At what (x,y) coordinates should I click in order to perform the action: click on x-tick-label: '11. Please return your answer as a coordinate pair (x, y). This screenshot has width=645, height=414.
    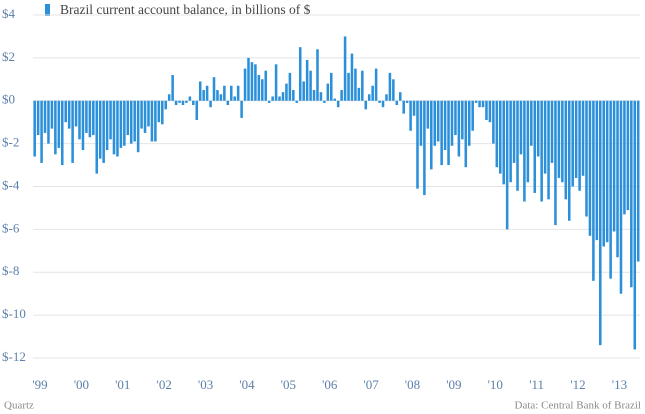
    Looking at the image, I should click on (536, 384).